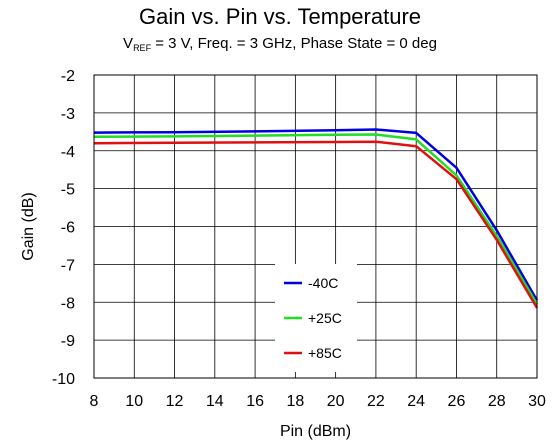 This screenshot has height=447, width=560. What do you see at coordinates (376, 401) in the screenshot?
I see `x-tick-label: 22` at bounding box center [376, 401].